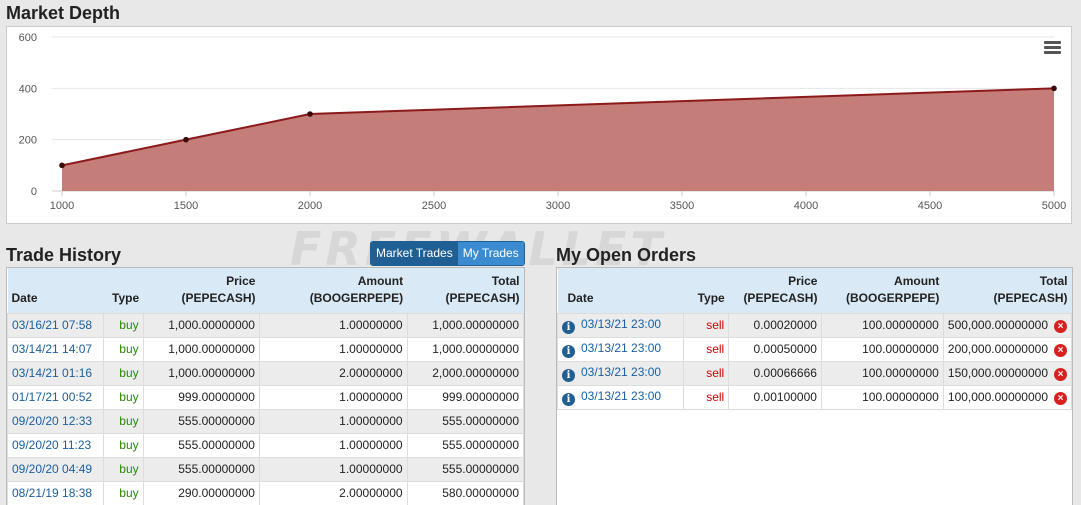 Image resolution: width=1081 pixels, height=505 pixels. I want to click on chart-menu-icon, so click(1052, 48).